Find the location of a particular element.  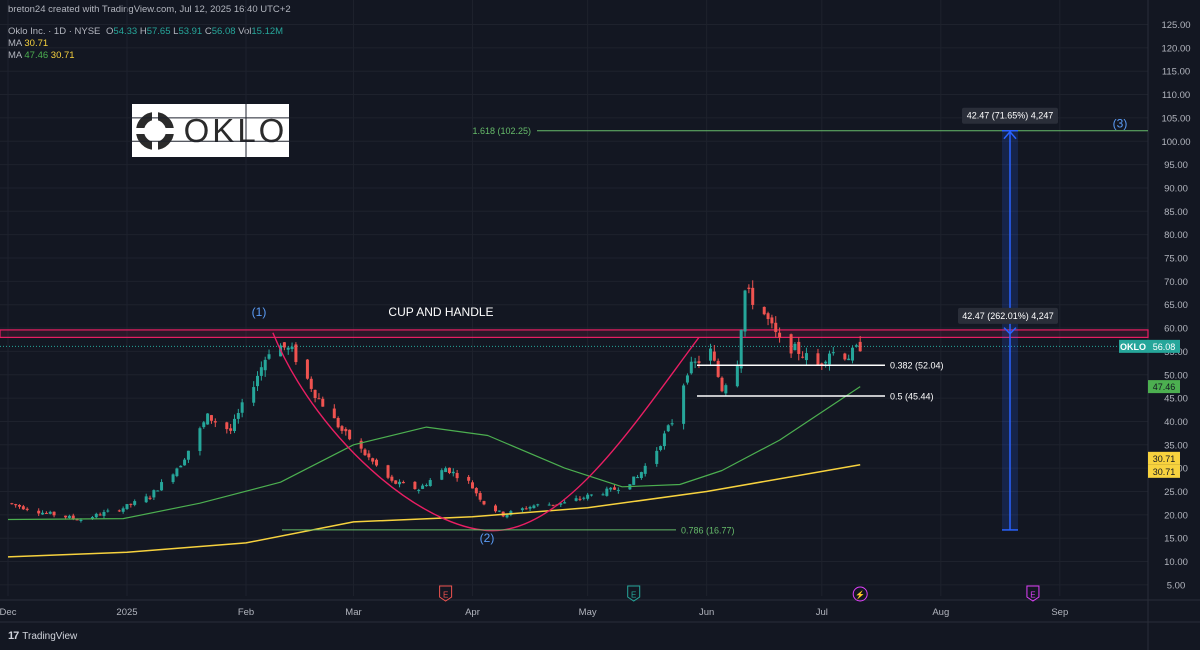

time-axis-tick-label: Feb is located at coordinates (246, 612).